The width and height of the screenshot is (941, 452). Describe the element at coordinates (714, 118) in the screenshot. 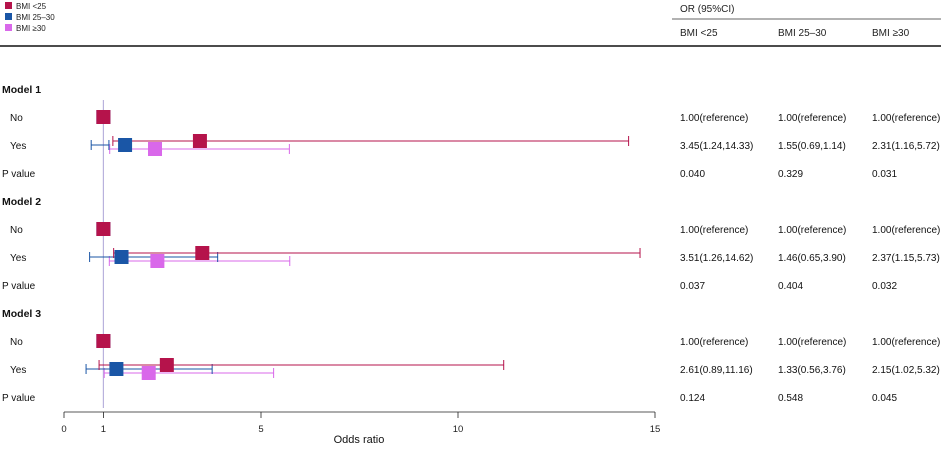

I see `row-value-m1-r0-c0: 1.00(reference)` at that location.